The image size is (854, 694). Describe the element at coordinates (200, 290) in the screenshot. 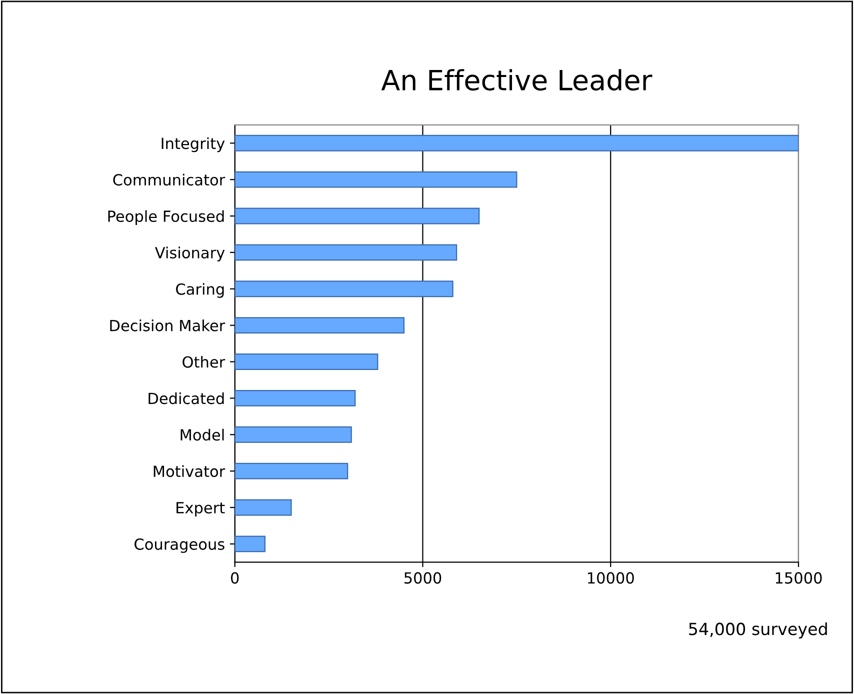

I see `y-tick-label: Caring` at that location.